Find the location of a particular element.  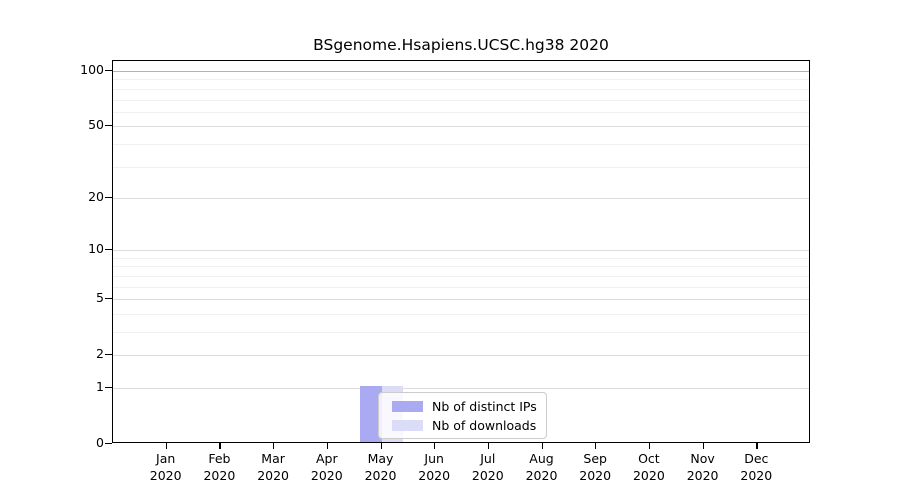

y-tick-label: 100 is located at coordinates (92, 69).